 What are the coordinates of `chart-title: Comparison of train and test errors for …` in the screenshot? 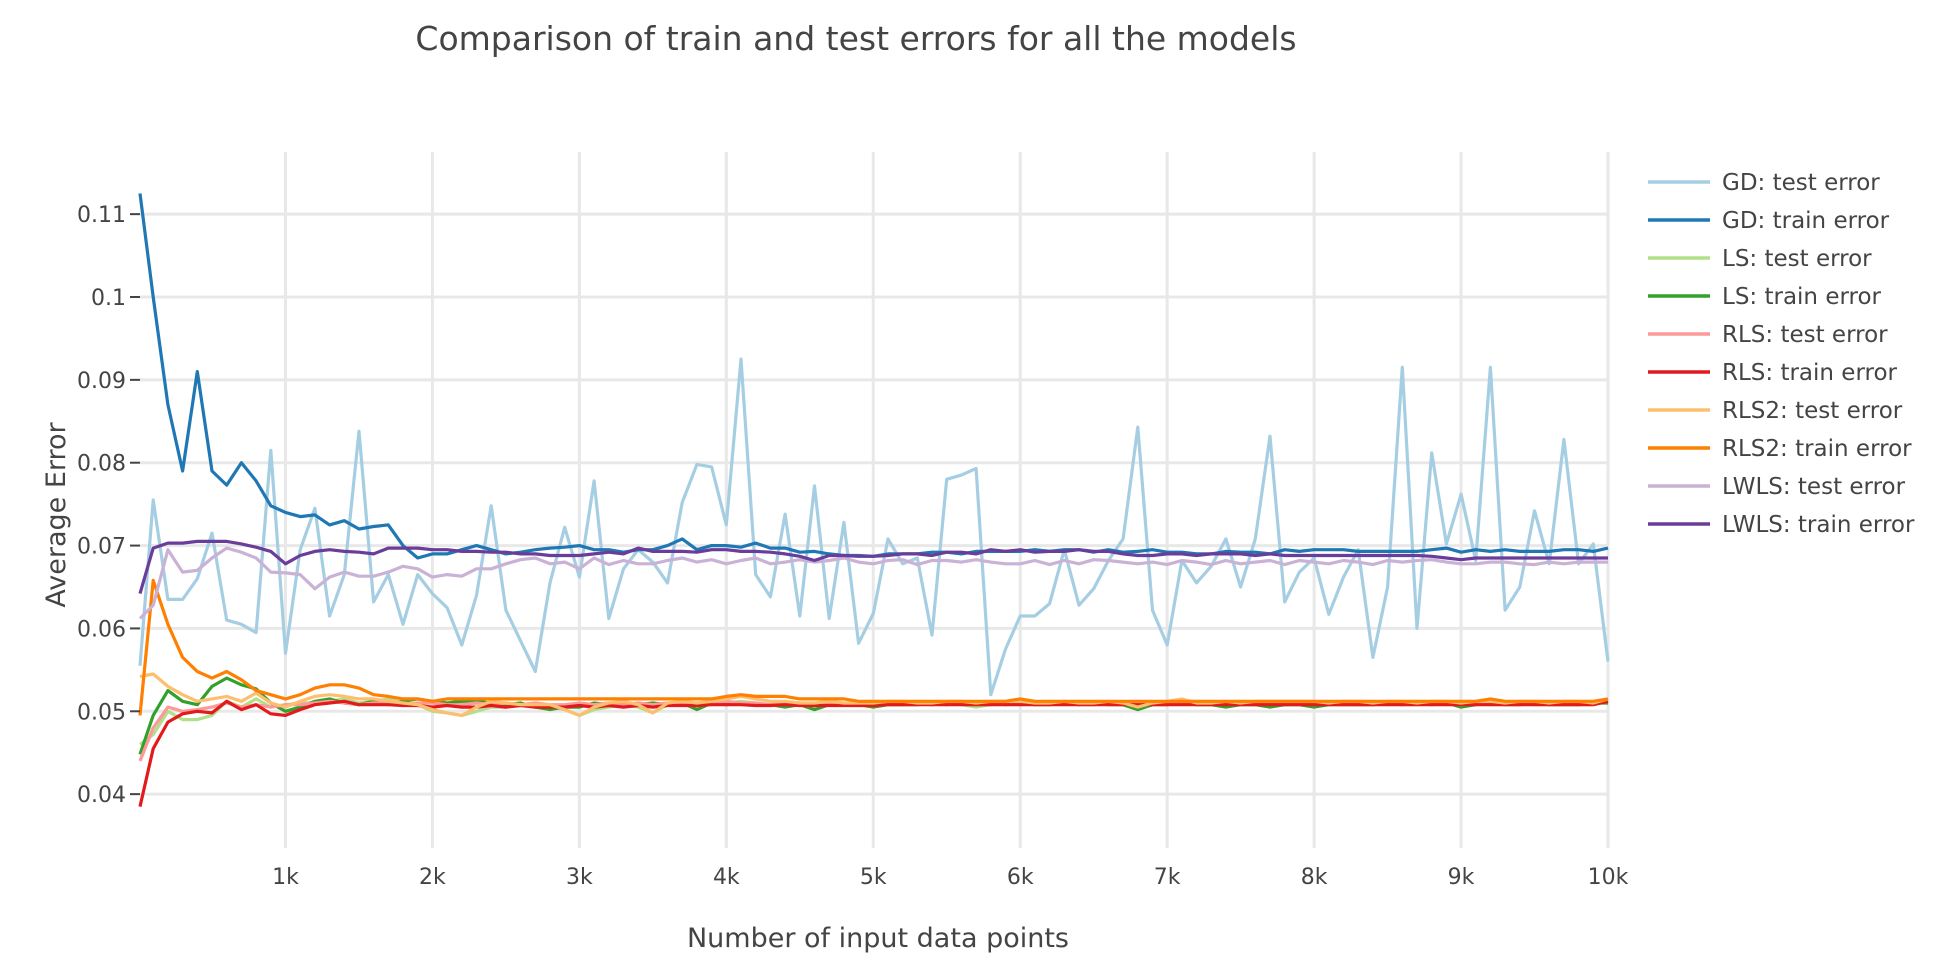 It's located at (855, 38).